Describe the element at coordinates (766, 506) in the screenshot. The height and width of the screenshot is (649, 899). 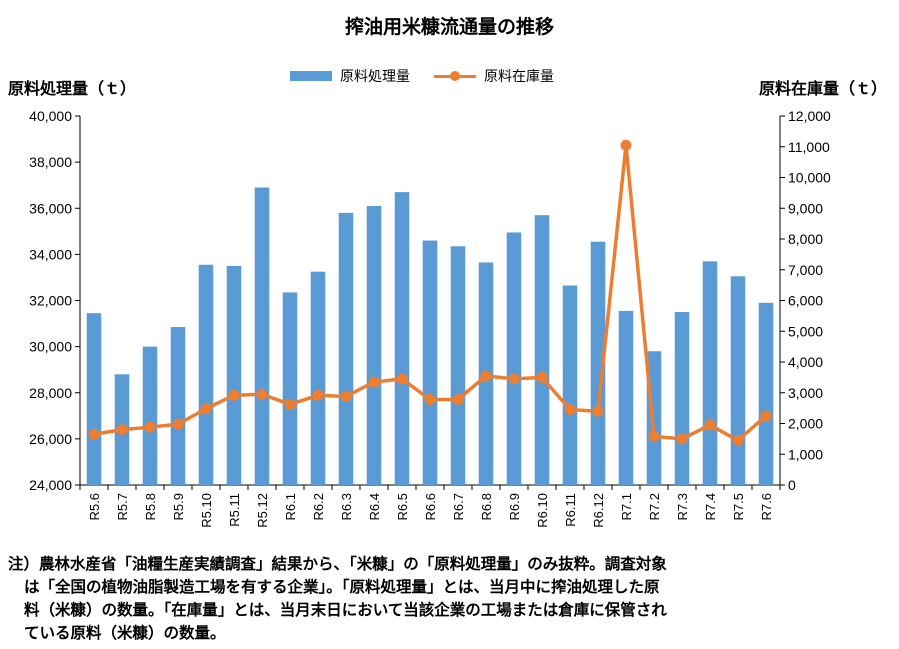
I see `x-tick-label: R7.6` at that location.